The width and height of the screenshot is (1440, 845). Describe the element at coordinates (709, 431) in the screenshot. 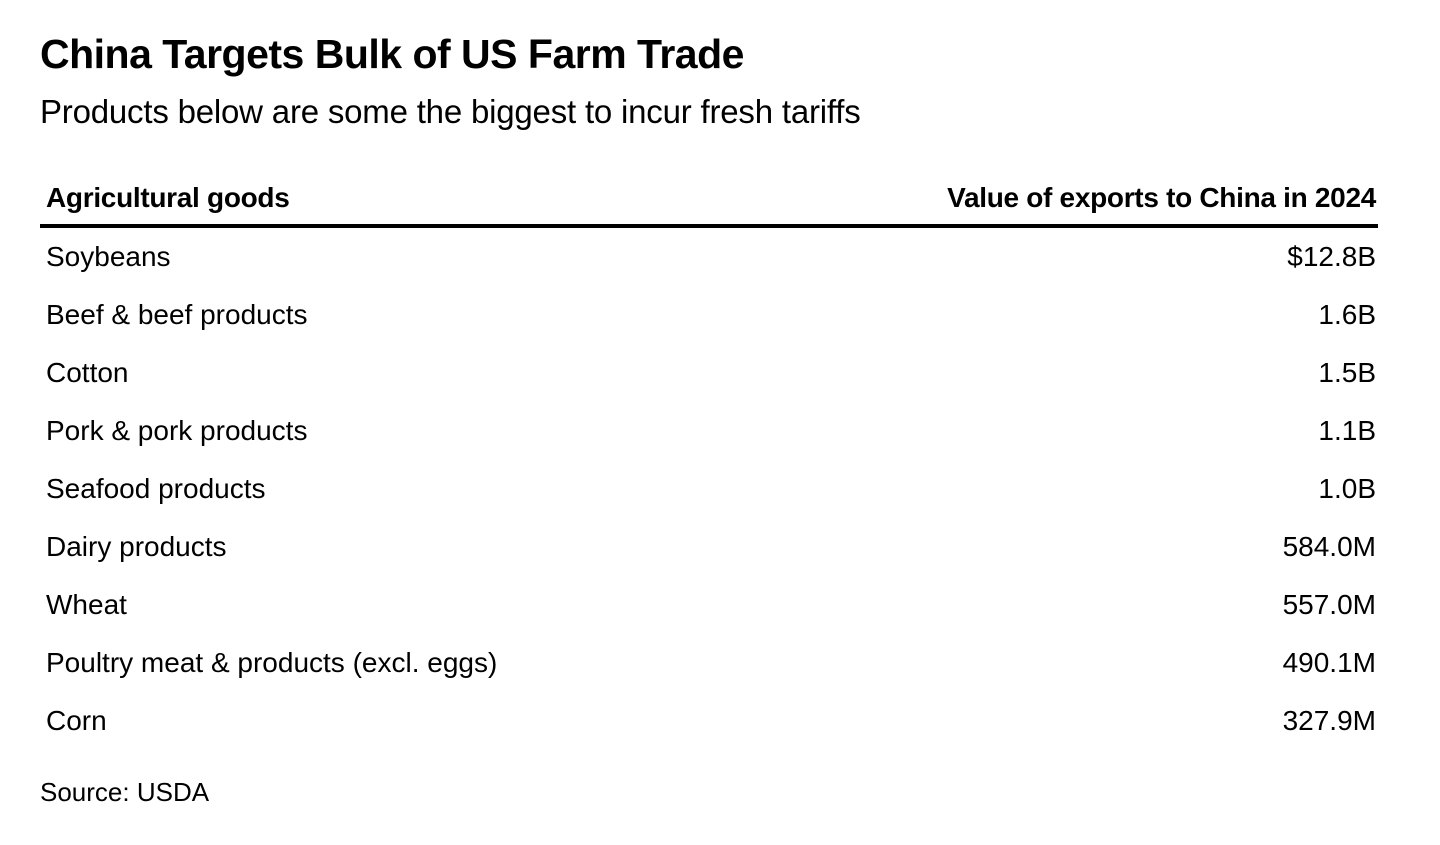

I see `table-row: Pork & pork products 1.1B` at that location.